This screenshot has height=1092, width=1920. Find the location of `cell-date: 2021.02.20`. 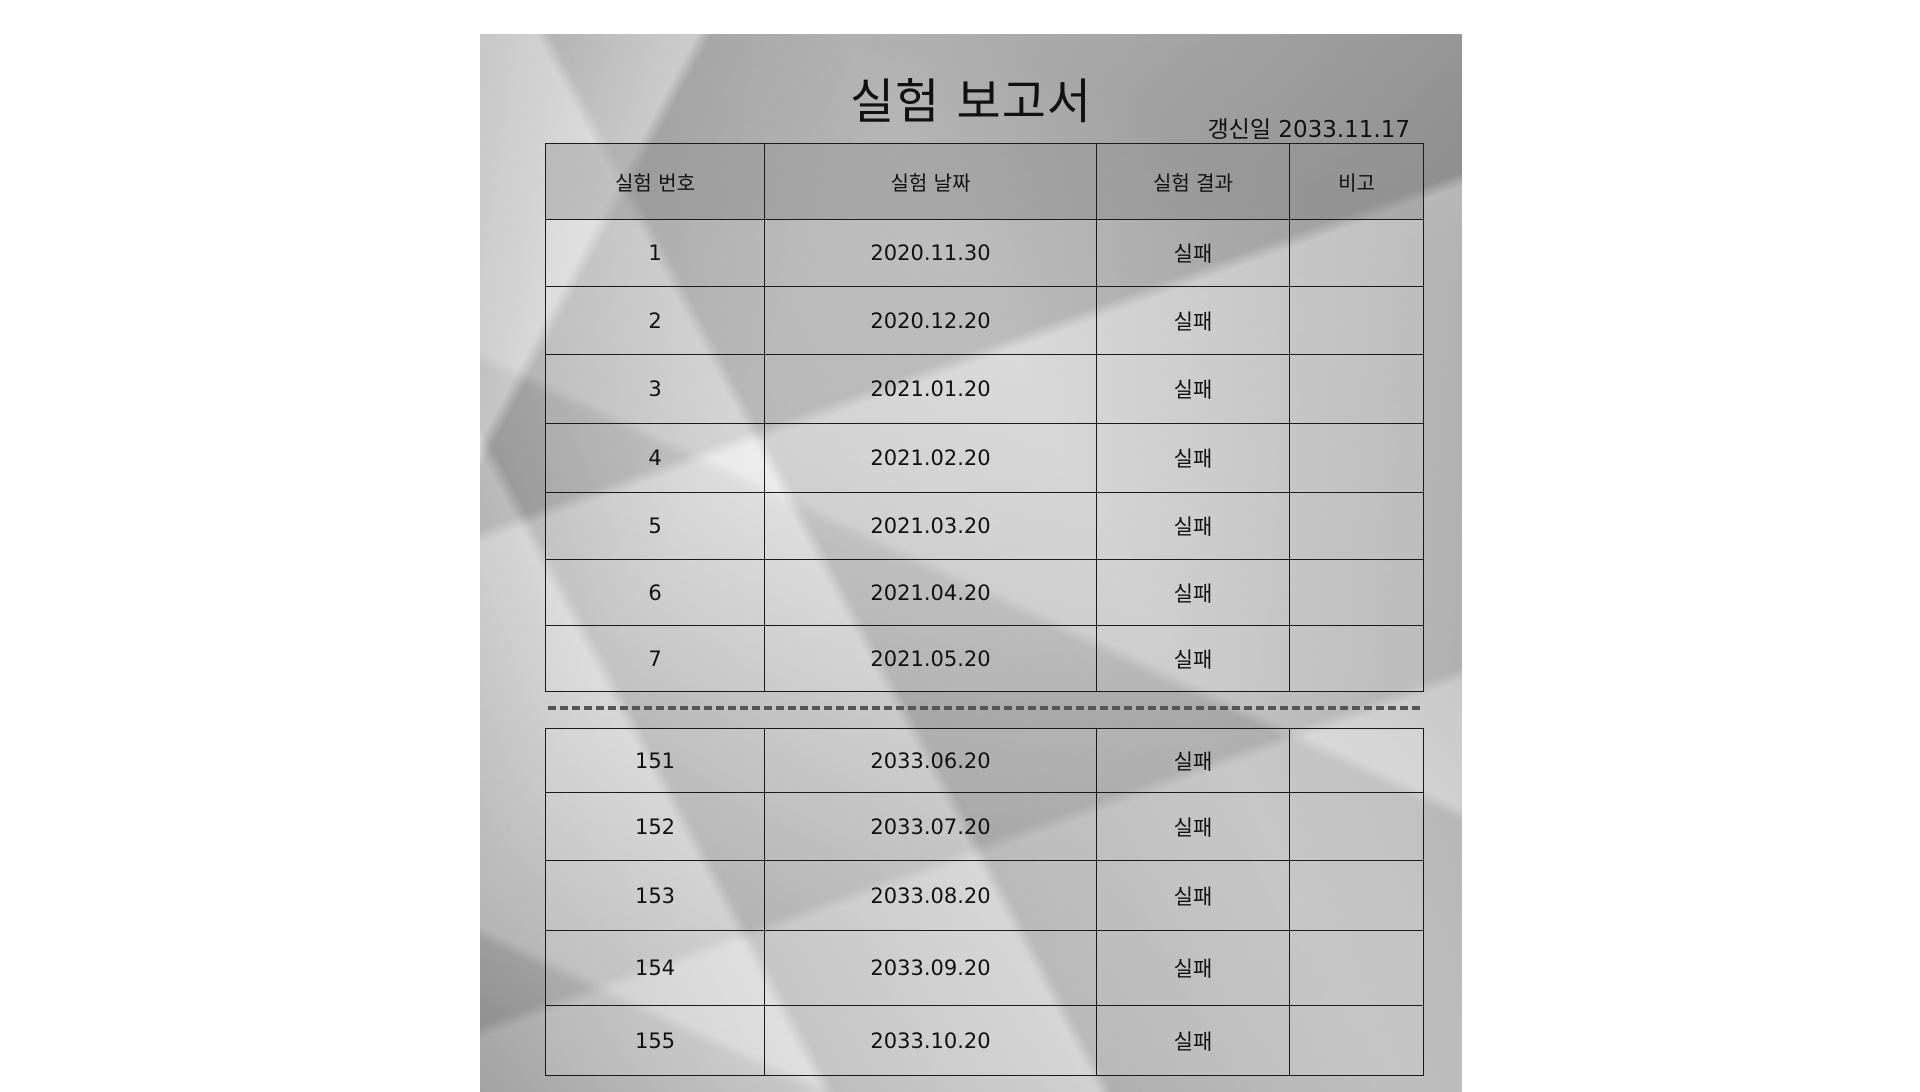

cell-date: 2021.02.20 is located at coordinates (930, 458).